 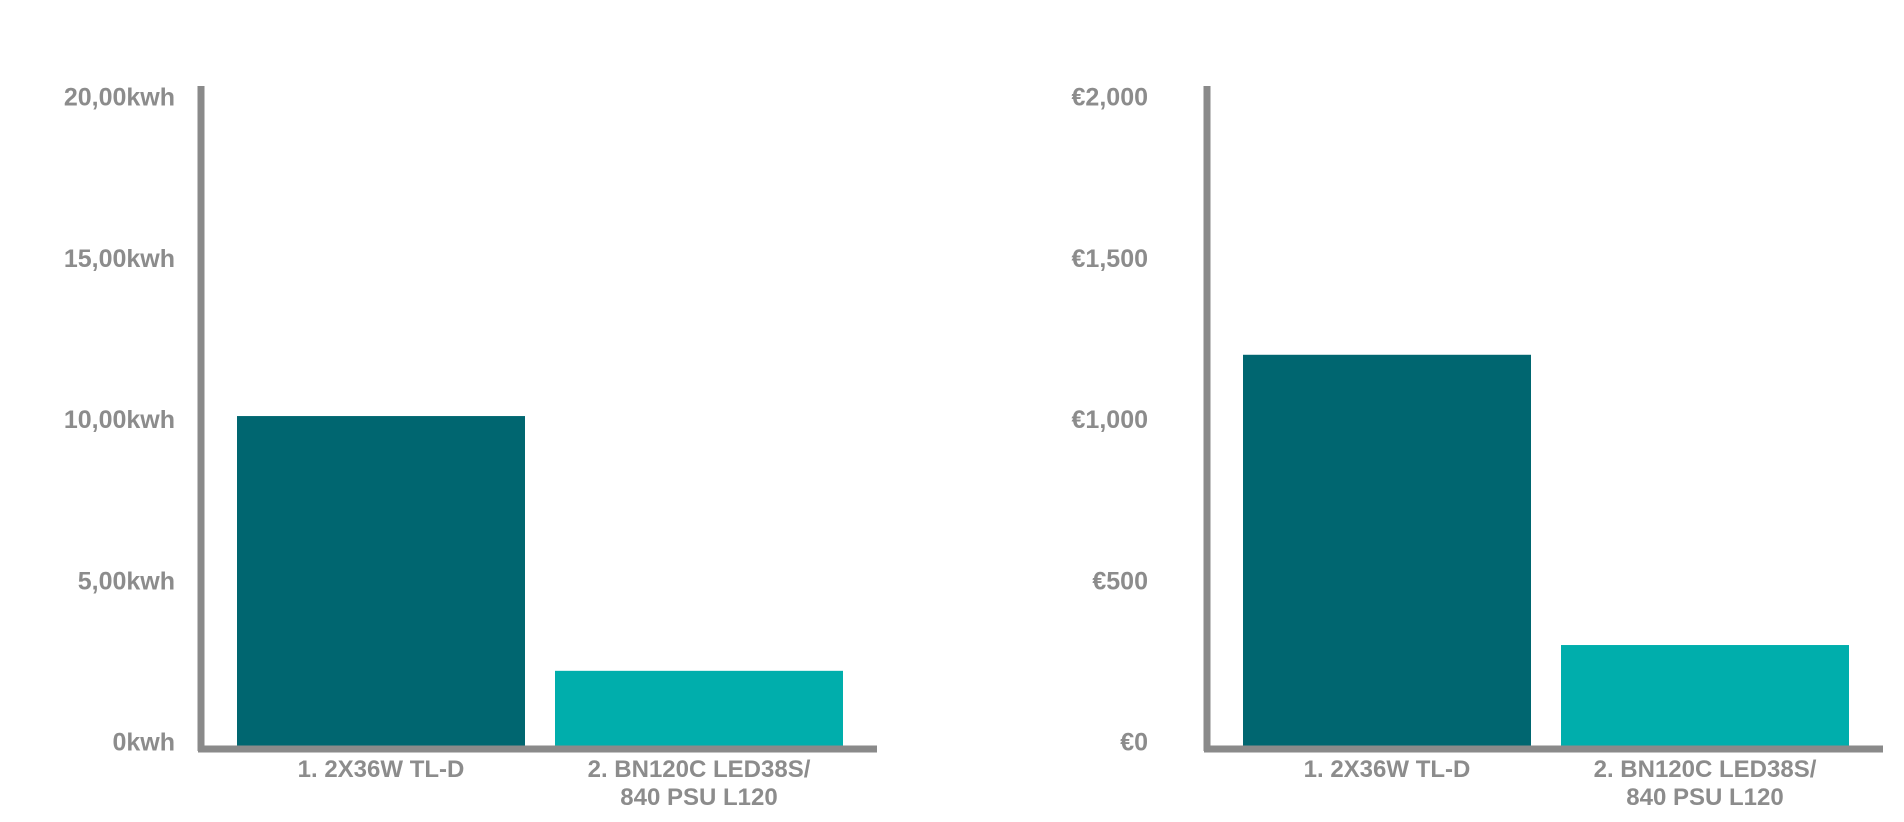 What do you see at coordinates (126, 581) in the screenshot?
I see `y-tick-label: 5,00kwh` at bounding box center [126, 581].